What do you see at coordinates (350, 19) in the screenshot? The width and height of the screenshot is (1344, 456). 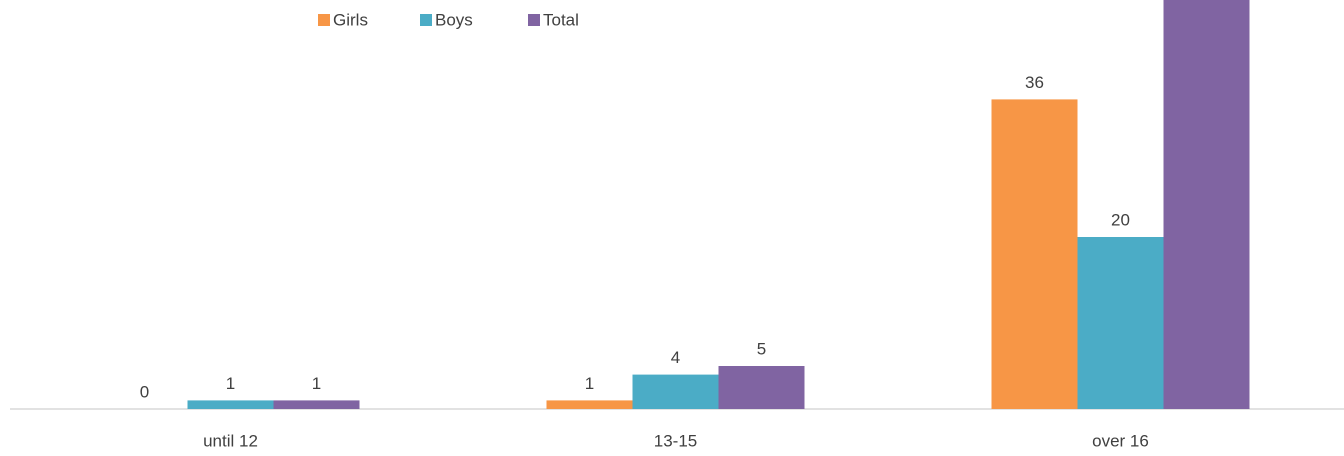 I see `legend-label: Girls` at bounding box center [350, 19].